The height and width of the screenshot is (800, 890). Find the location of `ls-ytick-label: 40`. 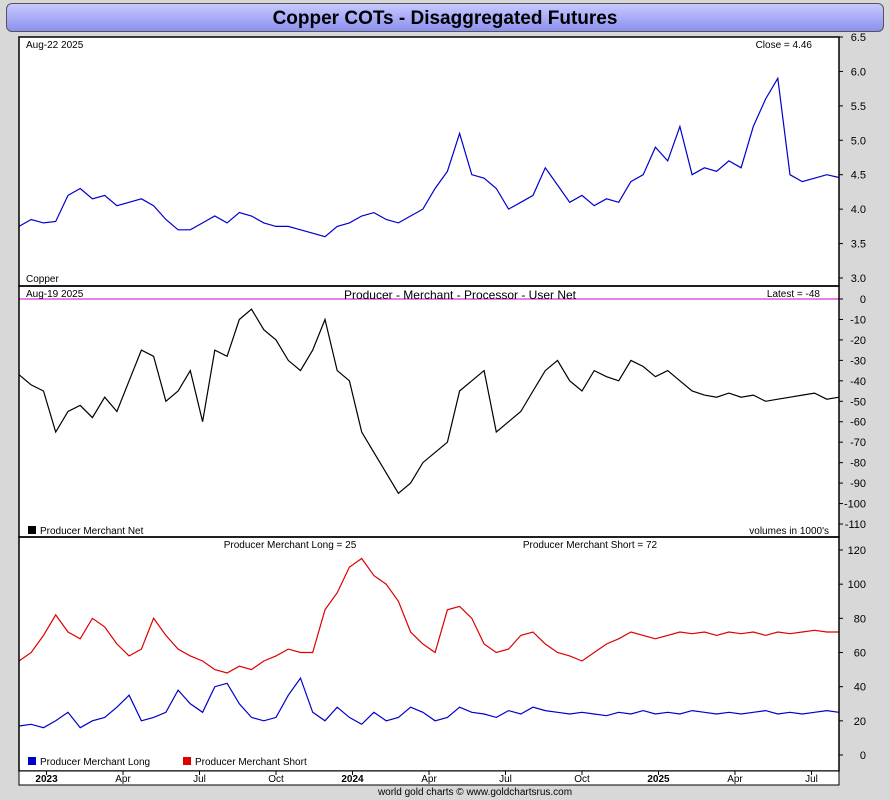

ls-ytick-label: 40 is located at coordinates (860, 688).